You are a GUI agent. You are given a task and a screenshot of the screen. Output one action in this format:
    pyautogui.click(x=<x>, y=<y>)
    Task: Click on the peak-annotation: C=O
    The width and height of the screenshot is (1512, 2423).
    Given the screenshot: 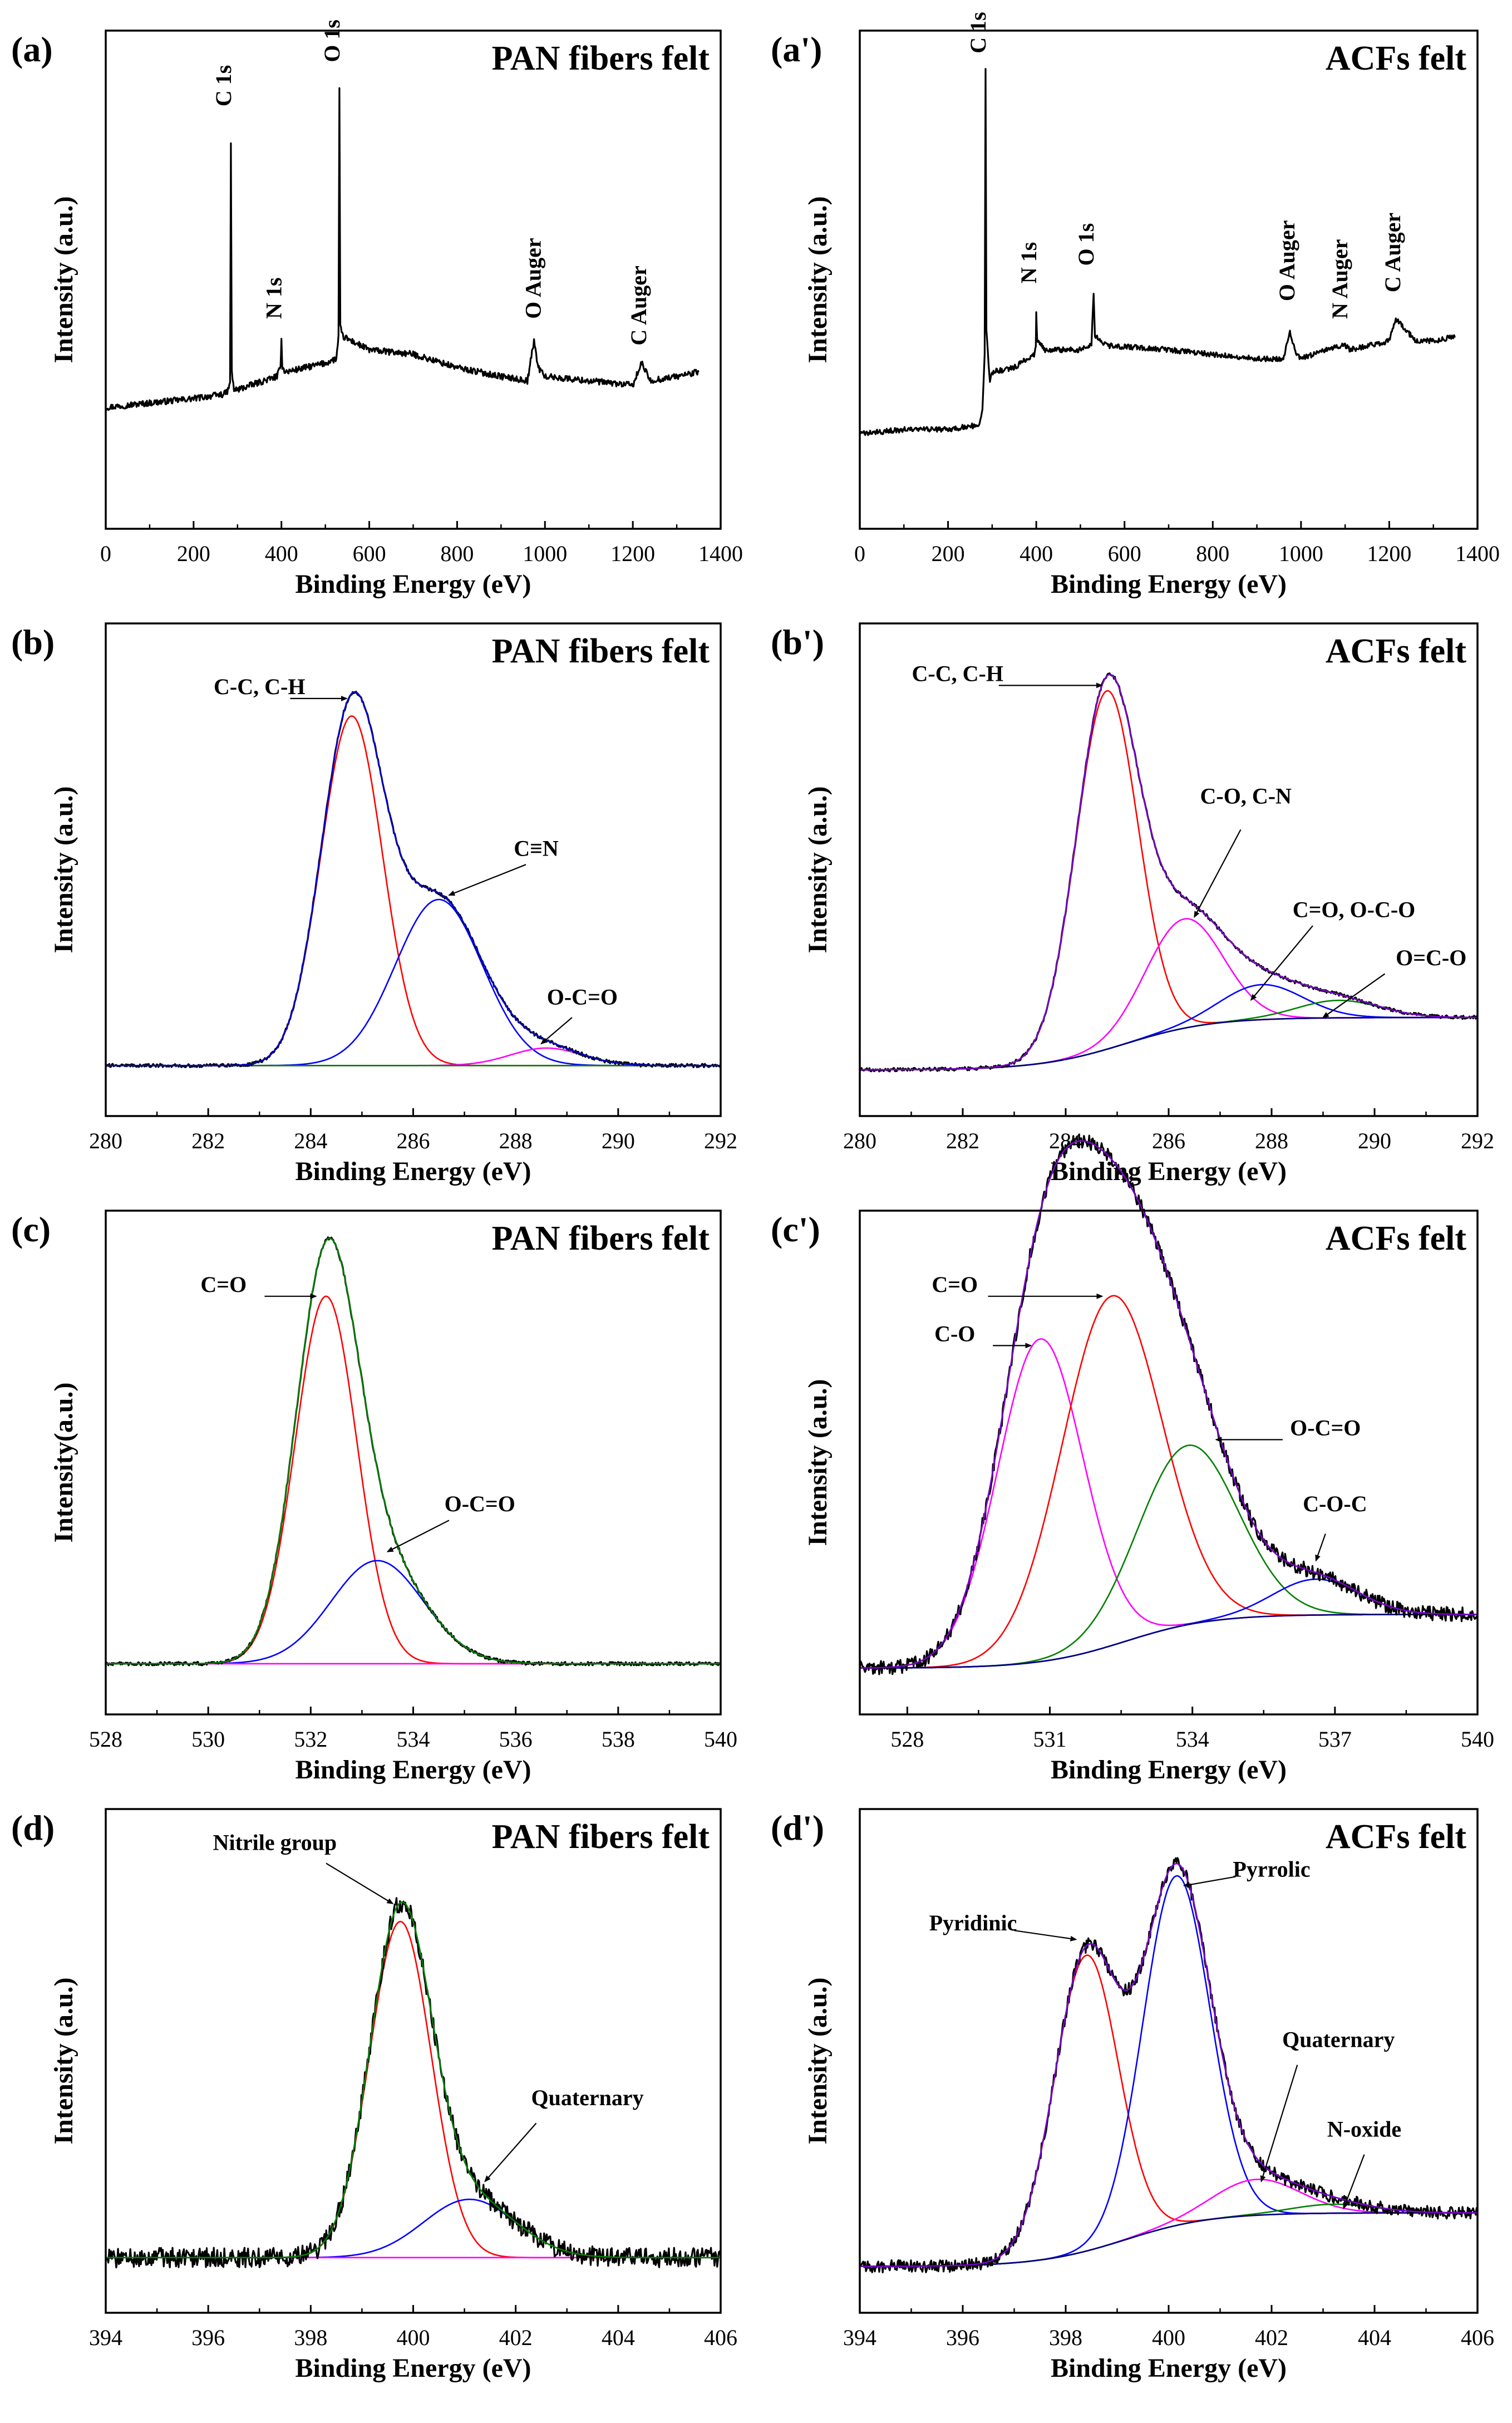 What is the action you would take?
    pyautogui.click(x=955, y=1284)
    